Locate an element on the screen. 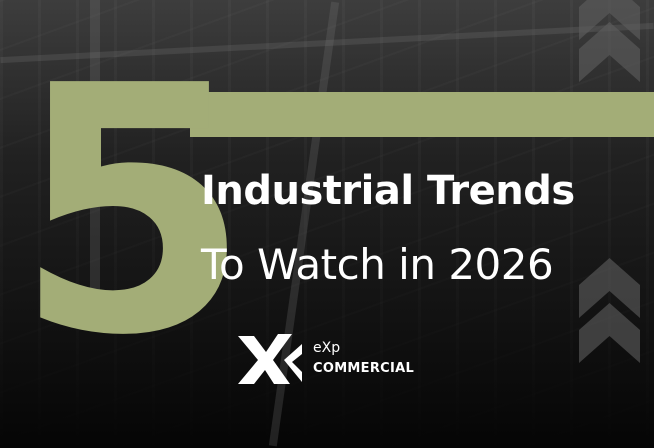  brand-name-bottom: COMMERCIAL is located at coordinates (364, 368).